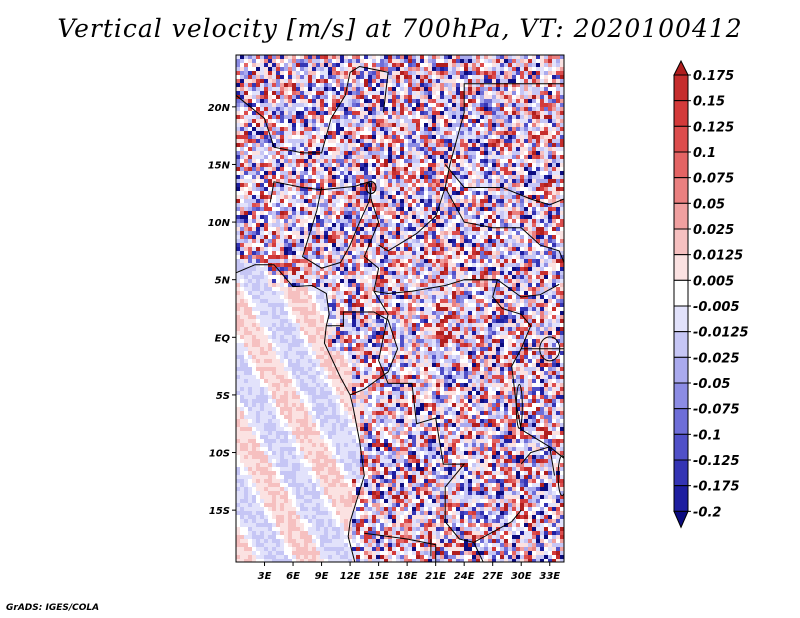  What do you see at coordinates (718, 256) in the screenshot?
I see `colorbar-label: 0.0125` at bounding box center [718, 256].